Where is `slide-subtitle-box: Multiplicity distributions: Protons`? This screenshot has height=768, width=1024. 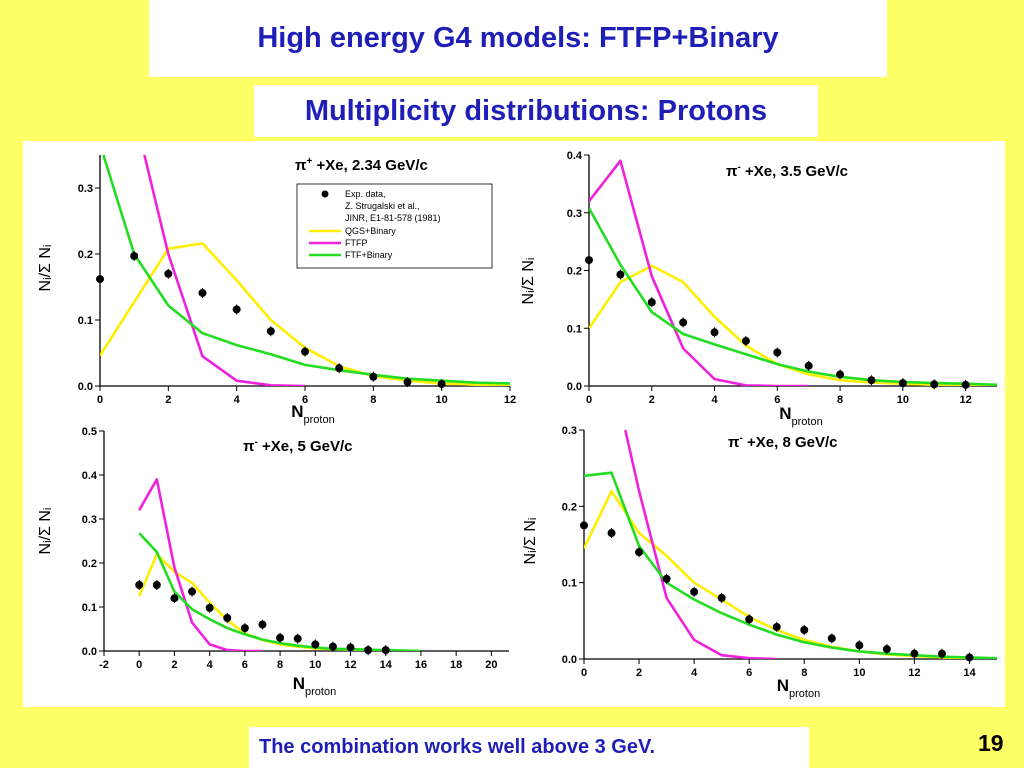
slide-subtitle-box: Multiplicity distributions: Protons is located at coordinates (536, 111).